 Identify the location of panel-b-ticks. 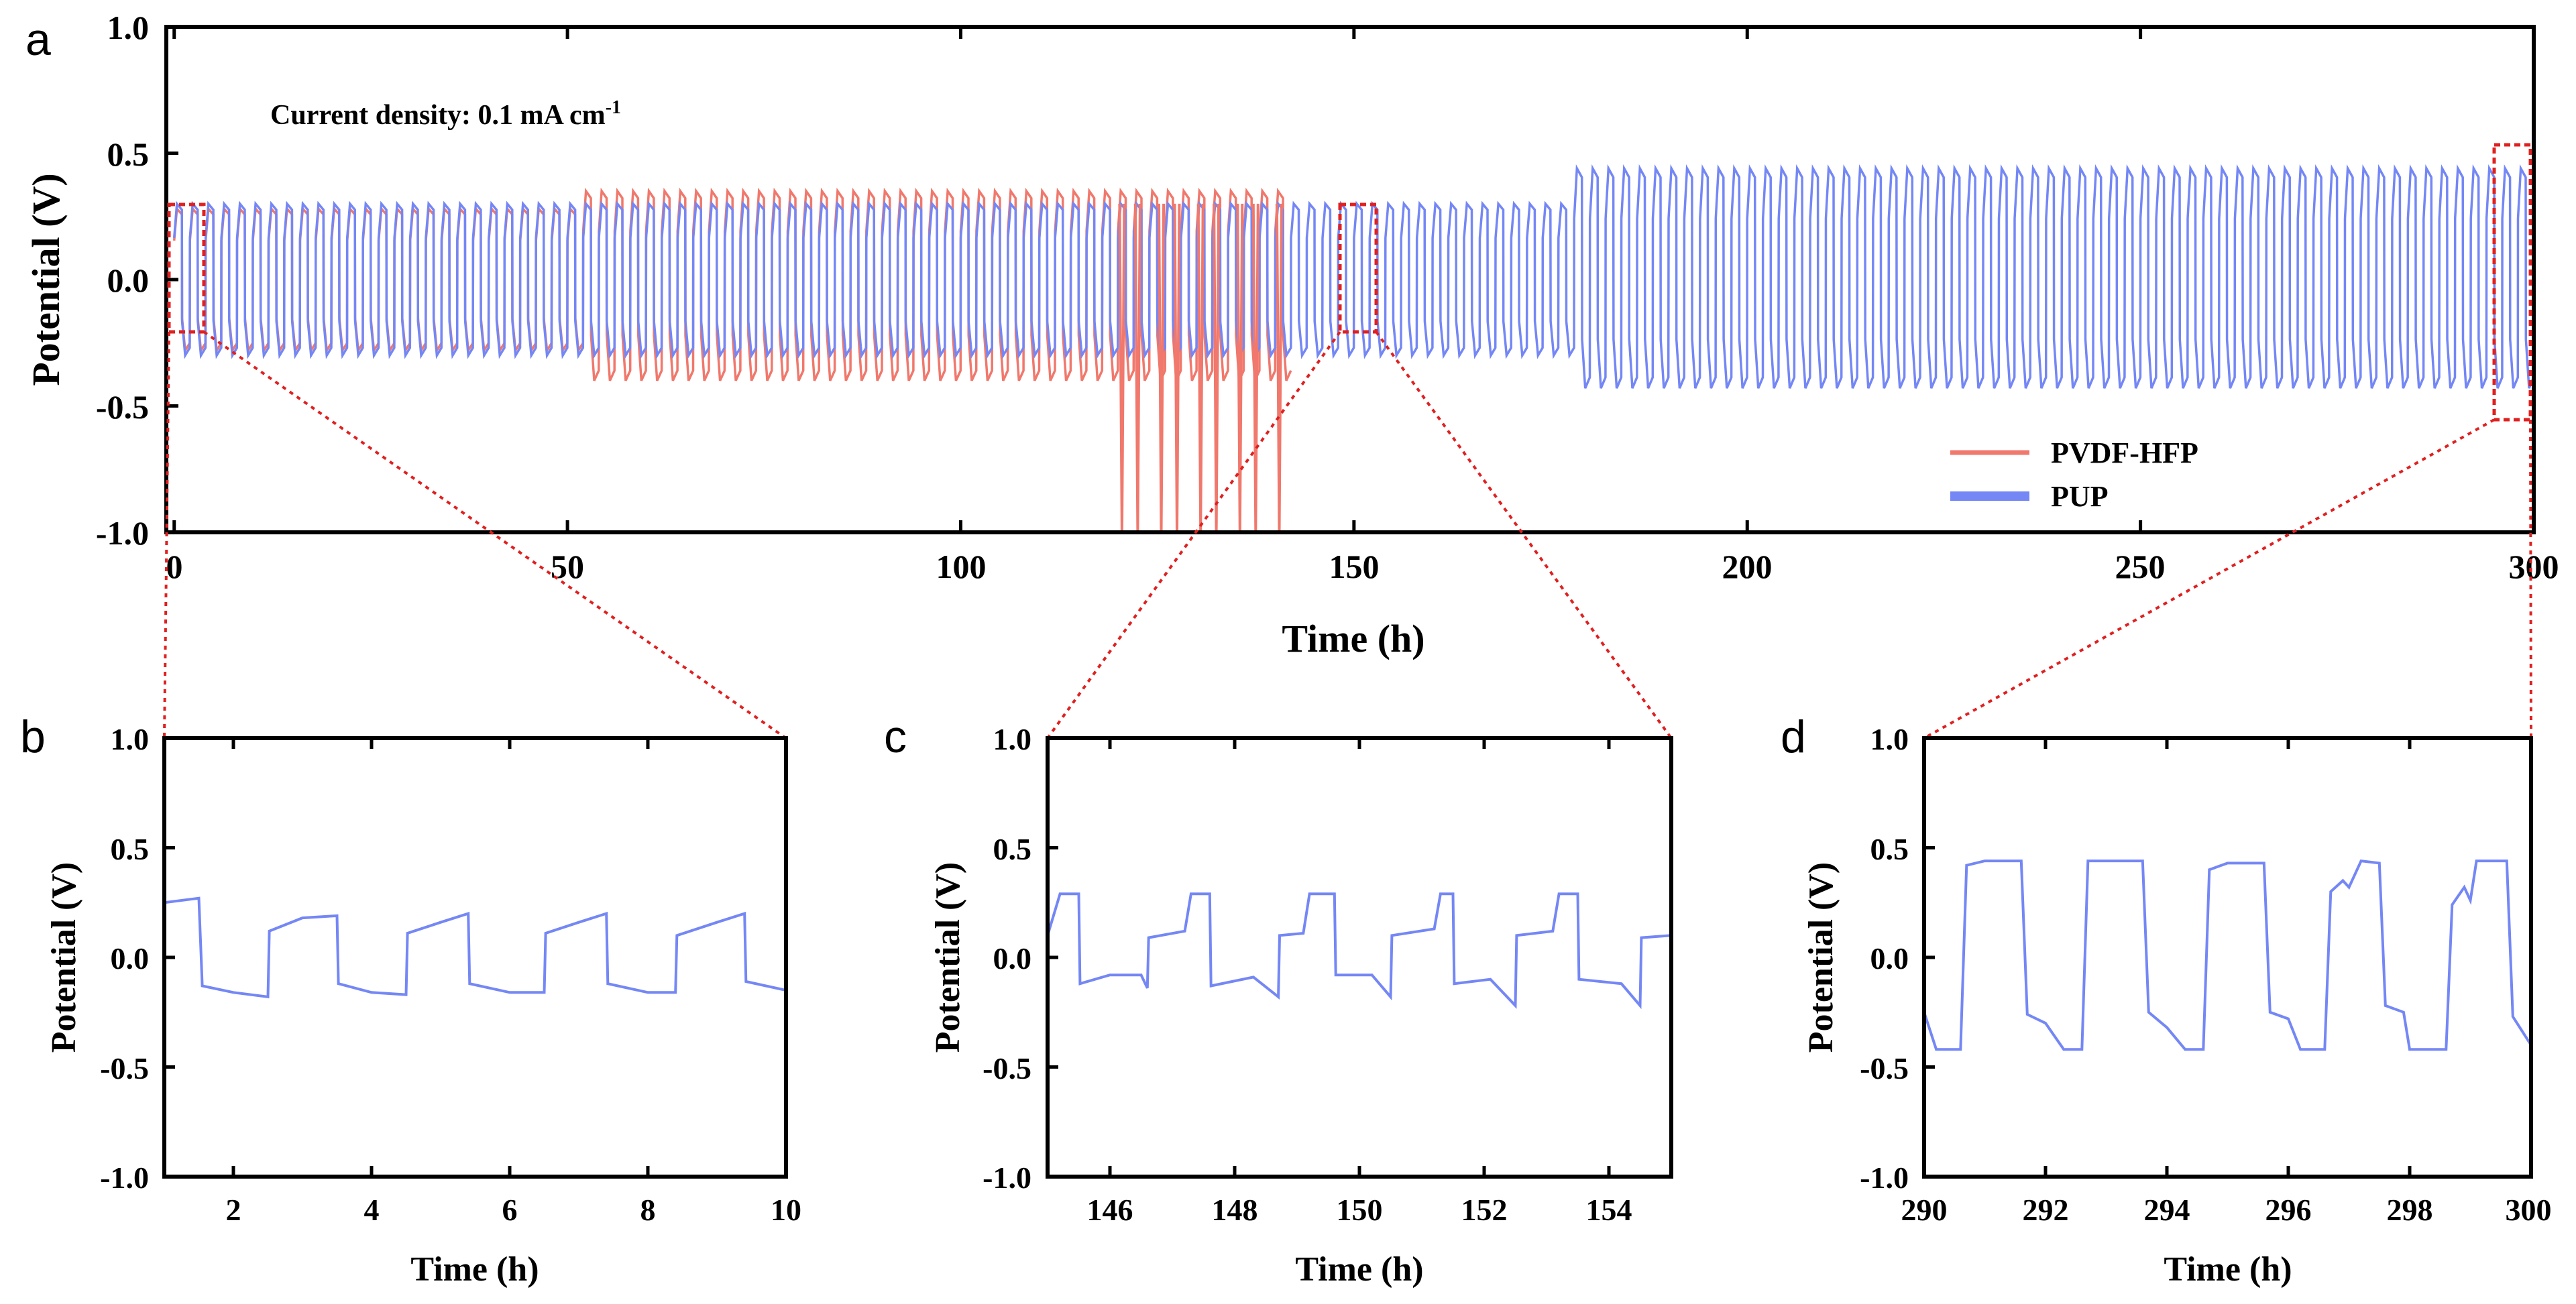
(407, 958).